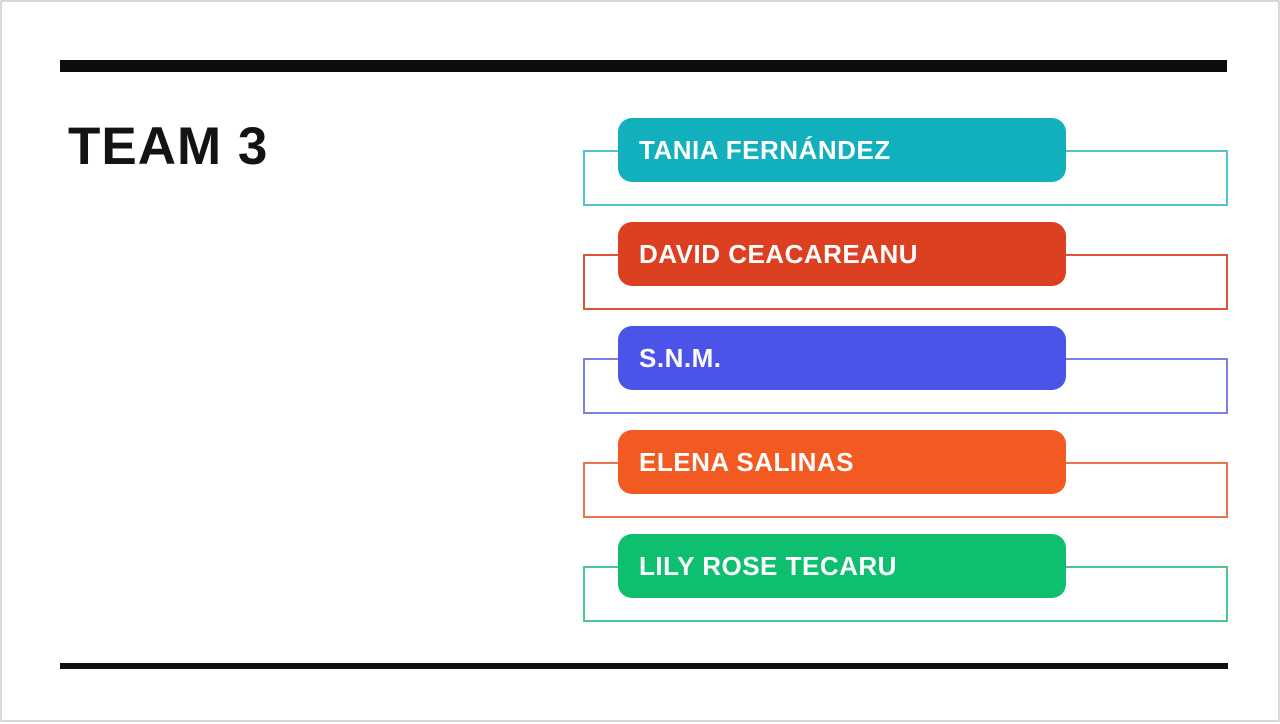  What do you see at coordinates (168, 146) in the screenshot?
I see `page-title: TEAM 3` at bounding box center [168, 146].